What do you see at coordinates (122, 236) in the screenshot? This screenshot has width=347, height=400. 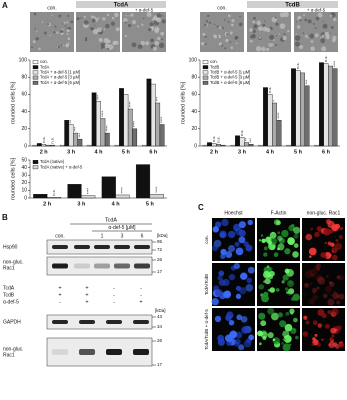 I see `lane-label: 3` at bounding box center [122, 236].